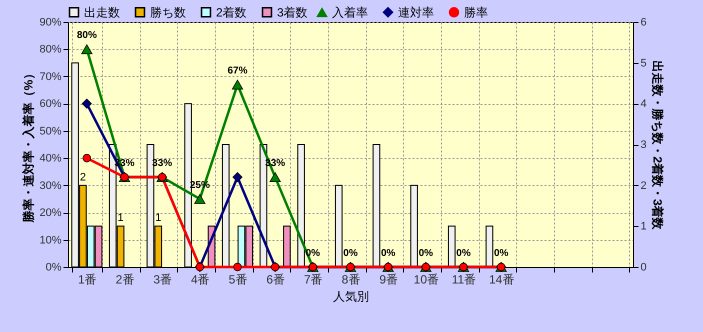 This screenshot has height=332, width=703. What do you see at coordinates (351, 279) in the screenshot?
I see `x-tick-label: 8番` at bounding box center [351, 279].